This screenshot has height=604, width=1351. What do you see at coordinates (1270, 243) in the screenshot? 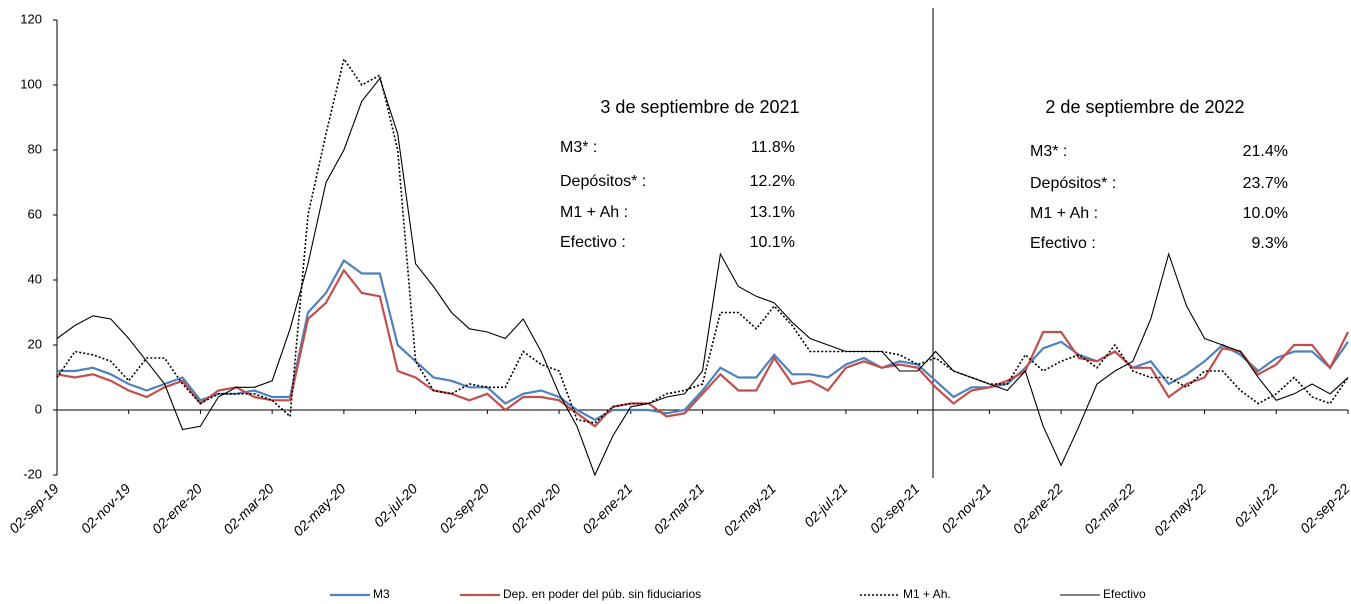
I see `annotation-value: 9.3%` at bounding box center [1270, 243].